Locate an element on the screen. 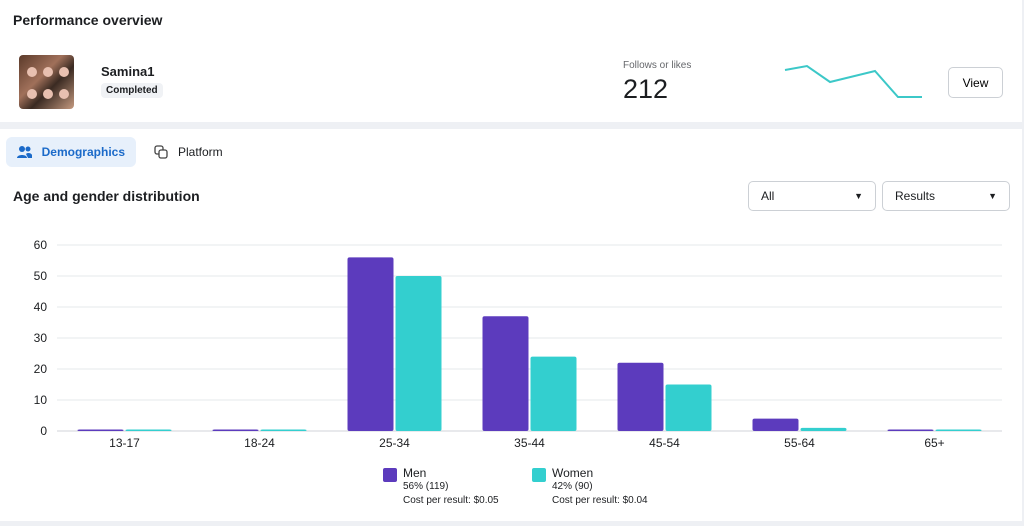 The width and height of the screenshot is (1024, 526). people-icon is located at coordinates (24, 152).